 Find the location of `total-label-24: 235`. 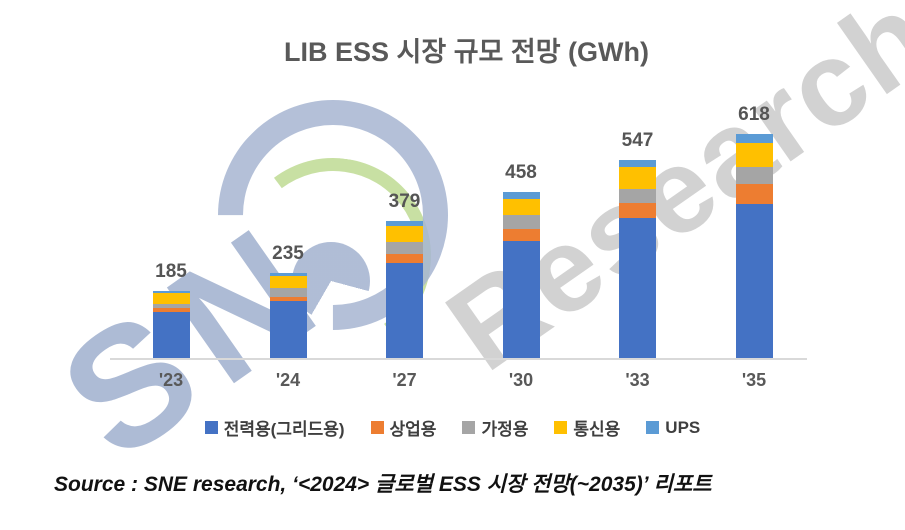

total-label-24: 235 is located at coordinates (288, 253).